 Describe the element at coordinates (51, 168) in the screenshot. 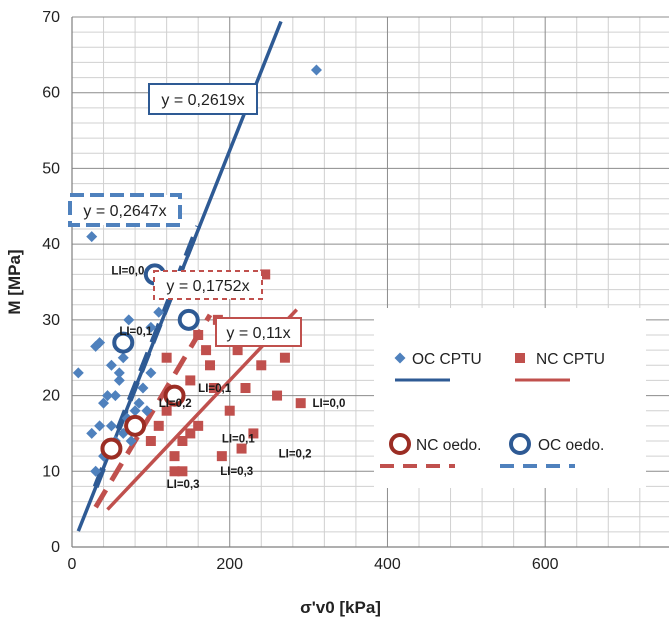

I see `y-tick-label: 50` at that location.